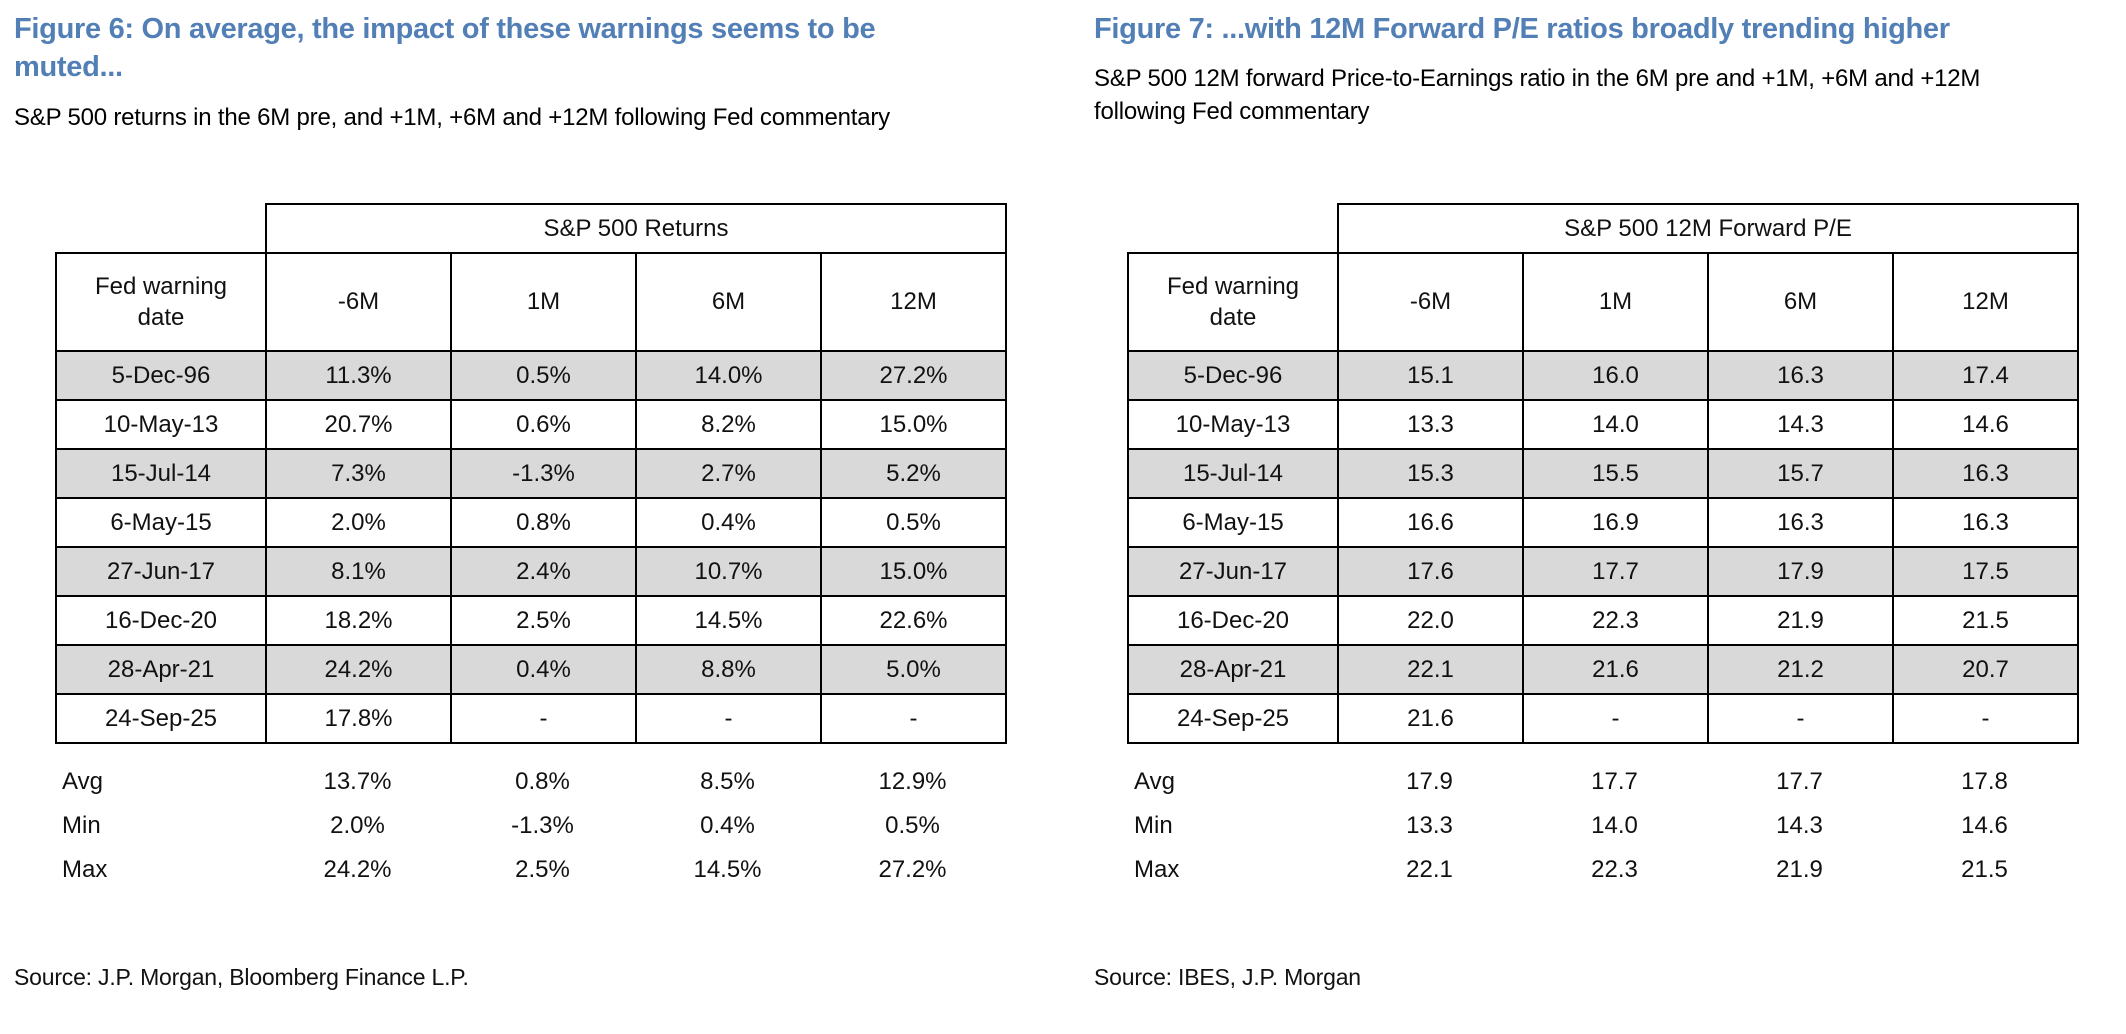 This screenshot has width=2126, height=1034. What do you see at coordinates (1985, 669) in the screenshot?
I see `value-cell: 20.7` at bounding box center [1985, 669].